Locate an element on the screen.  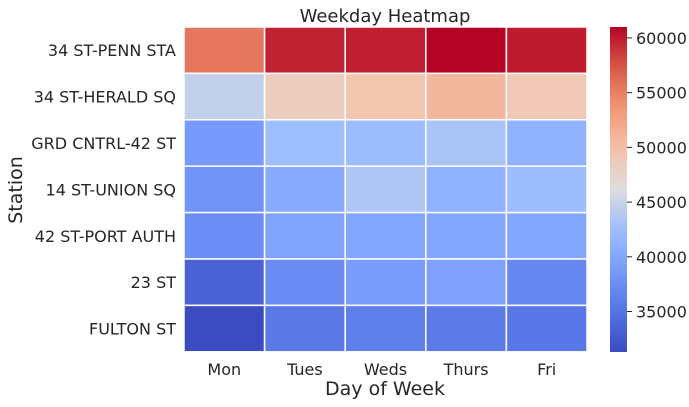
x-tick-label: Weds is located at coordinates (385, 369).